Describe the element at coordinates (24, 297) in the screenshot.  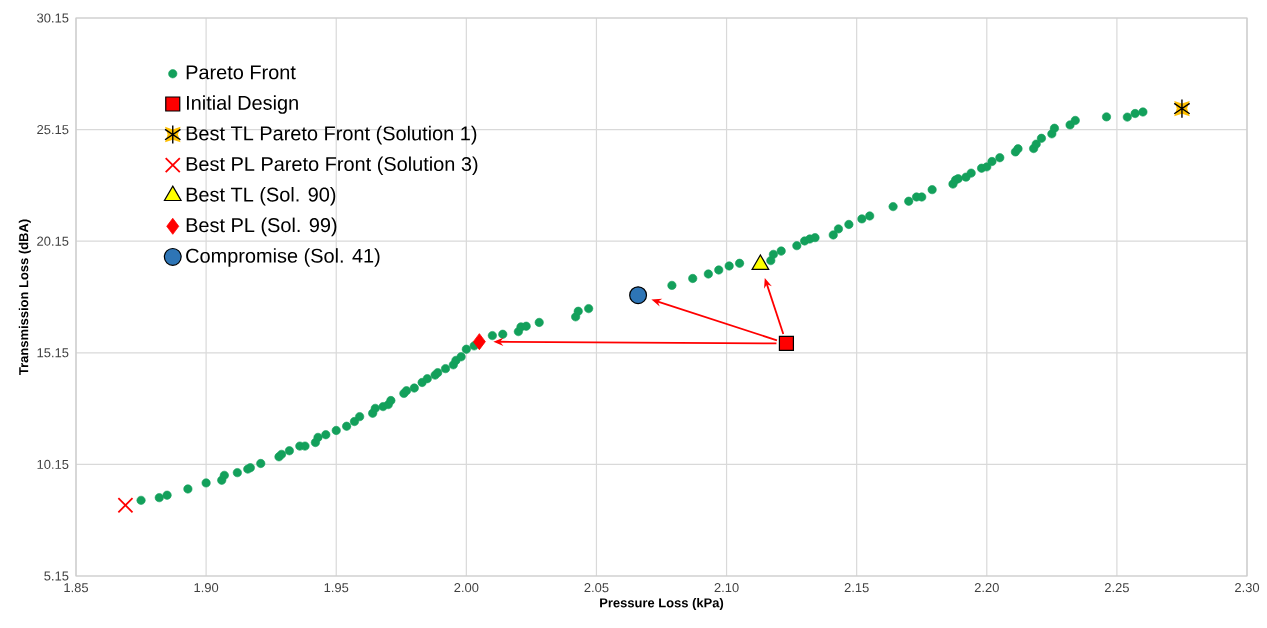
I see `y-axis-title: Transmission Loss (dBA)` at that location.